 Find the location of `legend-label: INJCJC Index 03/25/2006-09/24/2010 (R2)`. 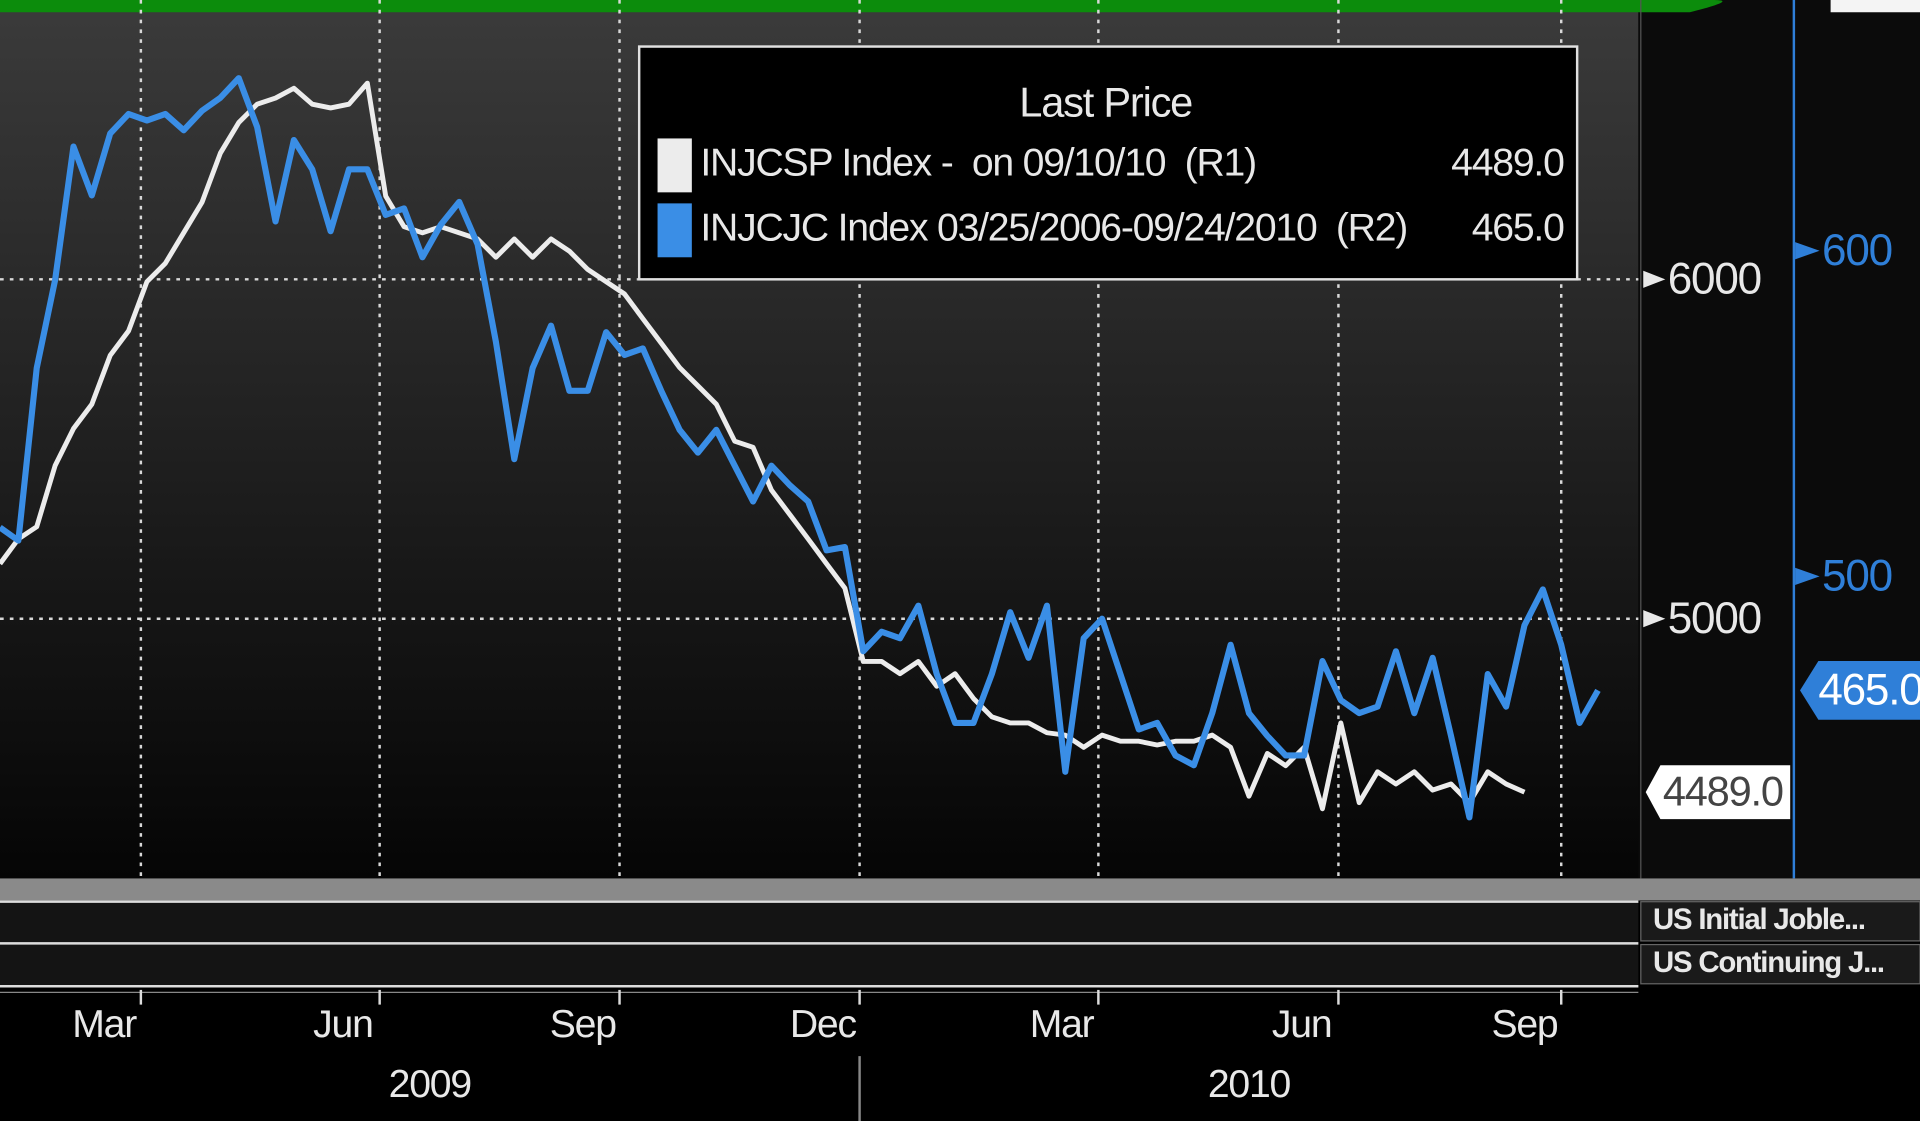

legend-label: INJCJC Index 03/25/2006-09/24/2010 (R2) is located at coordinates (1053, 228).